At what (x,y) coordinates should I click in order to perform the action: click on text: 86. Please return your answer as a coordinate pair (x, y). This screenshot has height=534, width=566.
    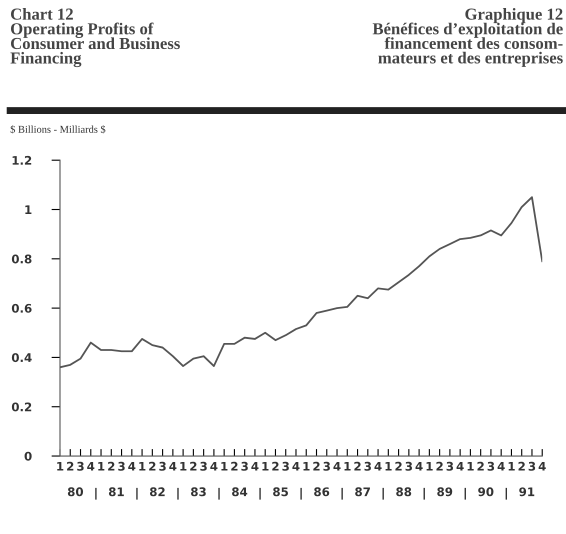
    Looking at the image, I should click on (322, 491).